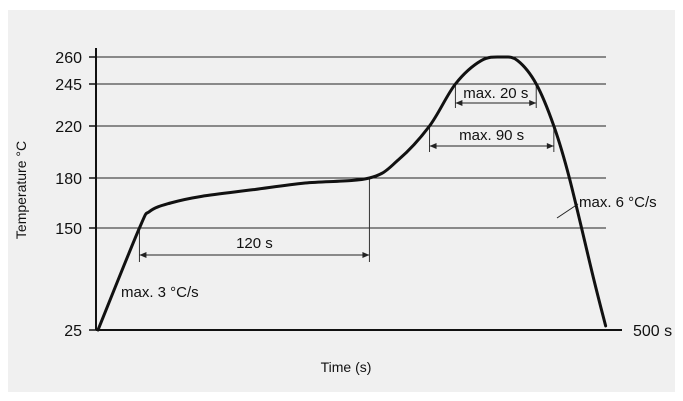 The width and height of the screenshot is (683, 401). I want to click on above-220-dimension-arrow-left, so click(433, 146).